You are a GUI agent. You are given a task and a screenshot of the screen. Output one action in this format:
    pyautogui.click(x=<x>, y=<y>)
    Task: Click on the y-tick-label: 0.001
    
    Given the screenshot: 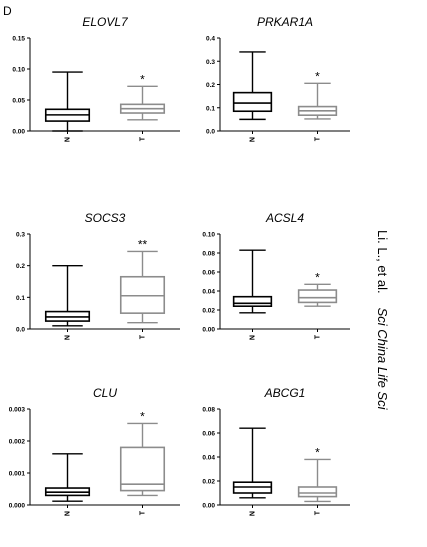 What is the action you would take?
    pyautogui.click(x=17, y=474)
    